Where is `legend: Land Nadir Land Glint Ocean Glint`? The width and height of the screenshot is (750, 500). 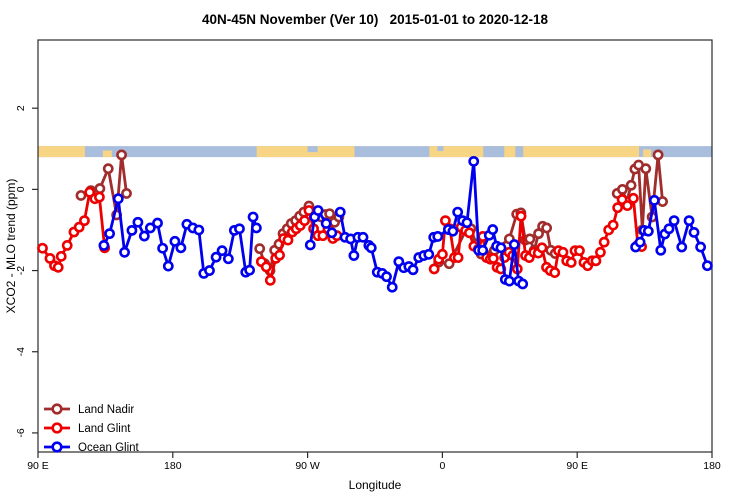 legend: Land Nadir Land Glint Ocean Glint is located at coordinates (92, 428).